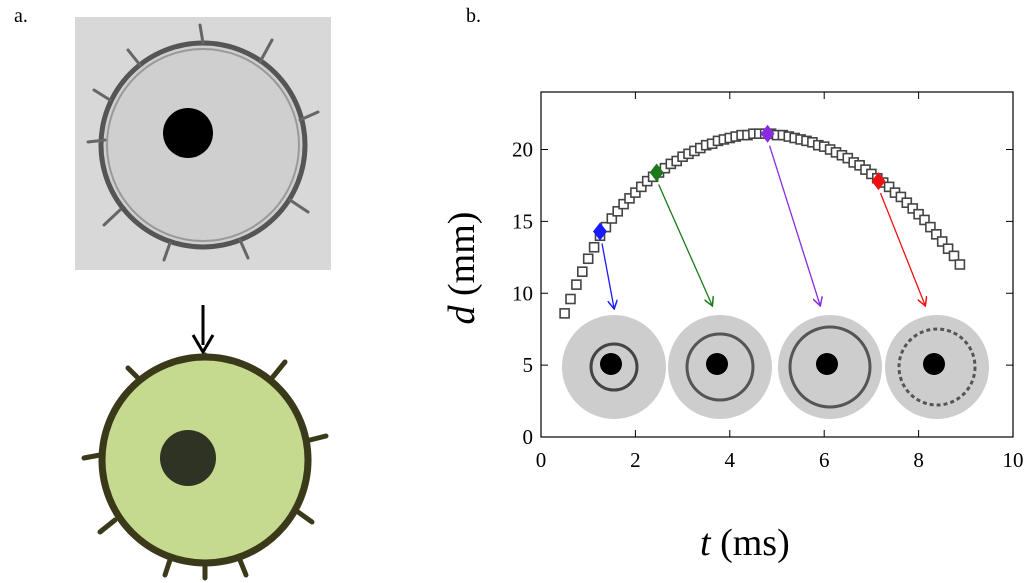 The height and width of the screenshot is (583, 1027). Describe the element at coordinates (730, 460) in the screenshot. I see `x-tick-label: 4` at that location.